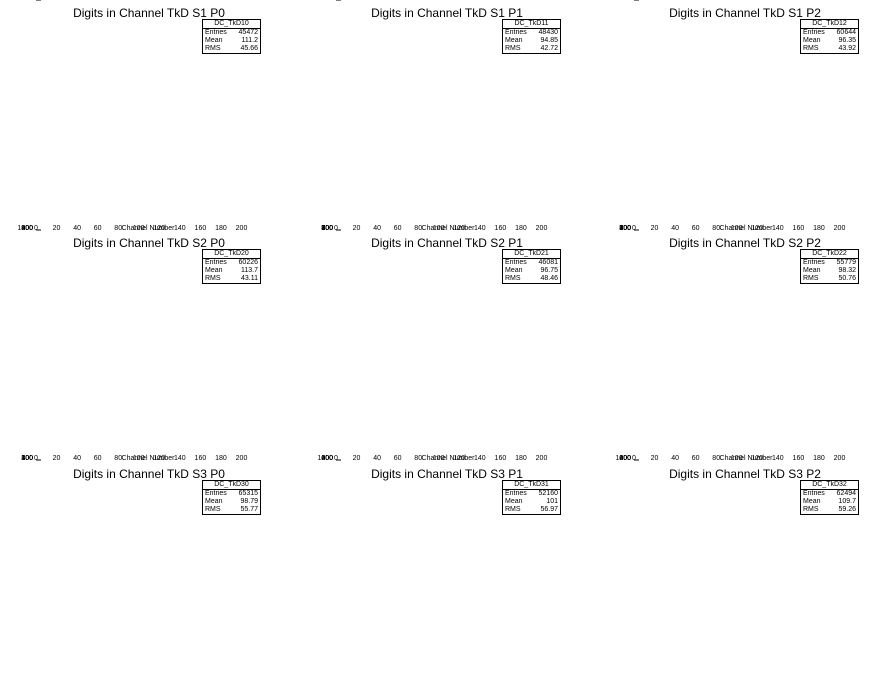 The image size is (896, 690). I want to click on stats-value: 45472, so click(248, 32).